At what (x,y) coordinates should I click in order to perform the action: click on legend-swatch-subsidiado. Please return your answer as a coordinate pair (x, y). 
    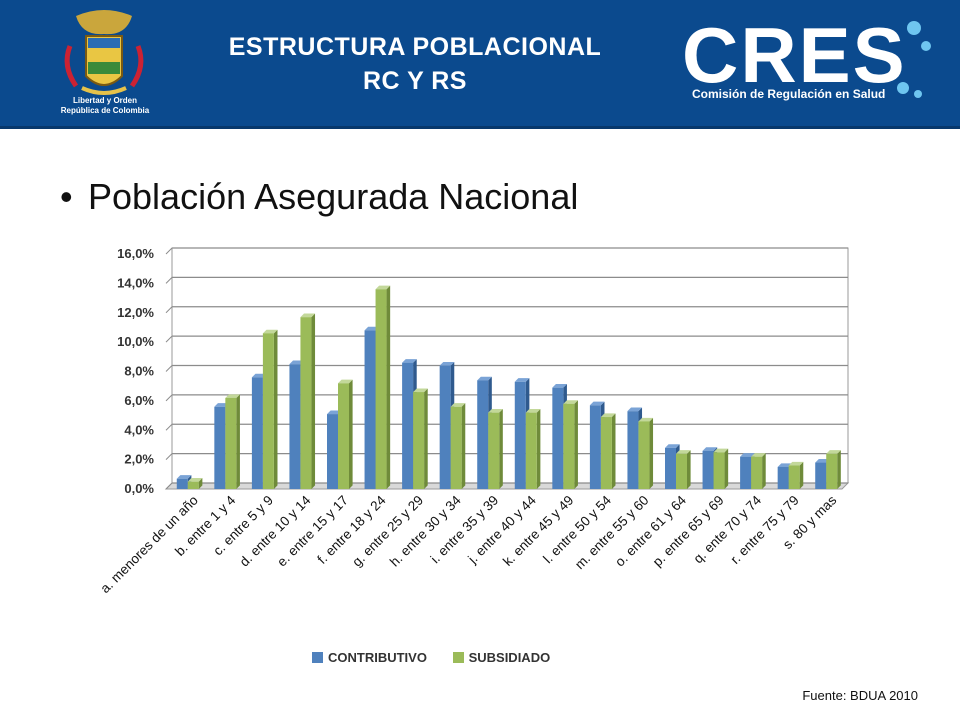
    Looking at the image, I should click on (458, 657).